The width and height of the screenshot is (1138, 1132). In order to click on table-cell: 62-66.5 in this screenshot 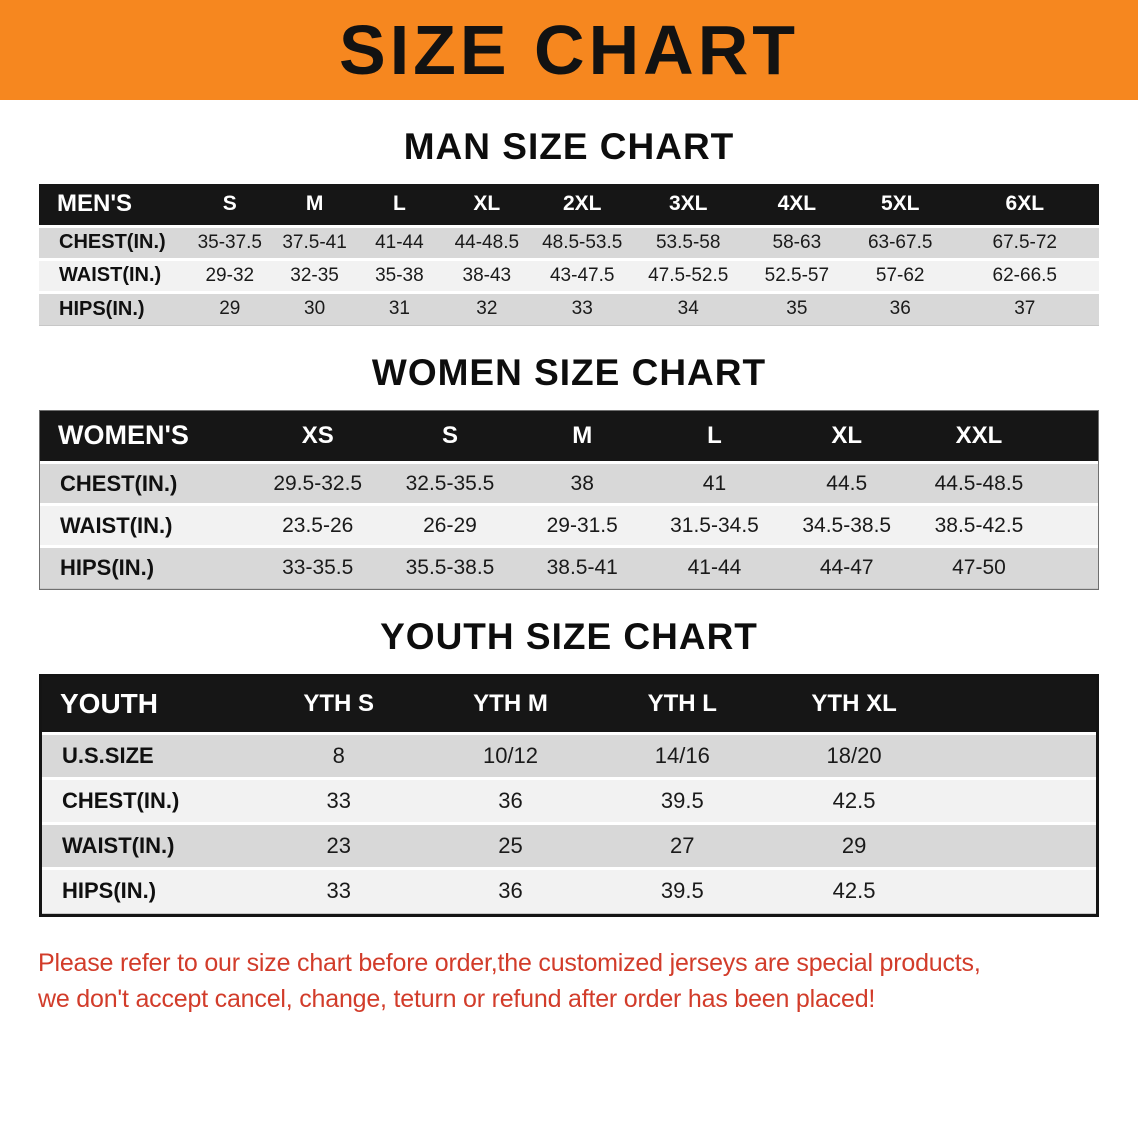, I will do `click(1024, 276)`.